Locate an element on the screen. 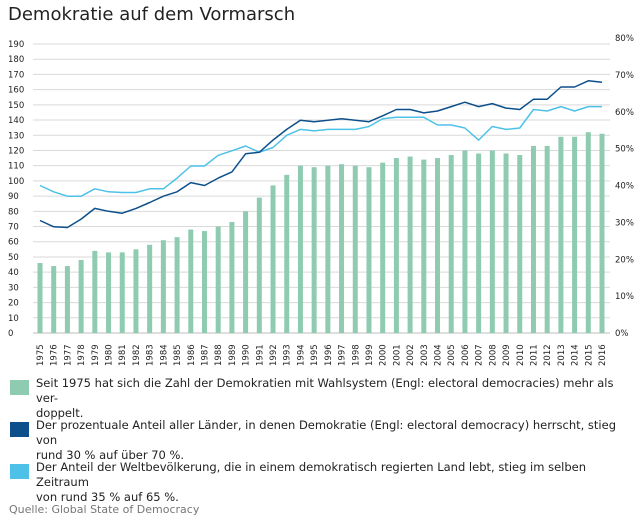  x-tick-label: 1995 is located at coordinates (315, 355).